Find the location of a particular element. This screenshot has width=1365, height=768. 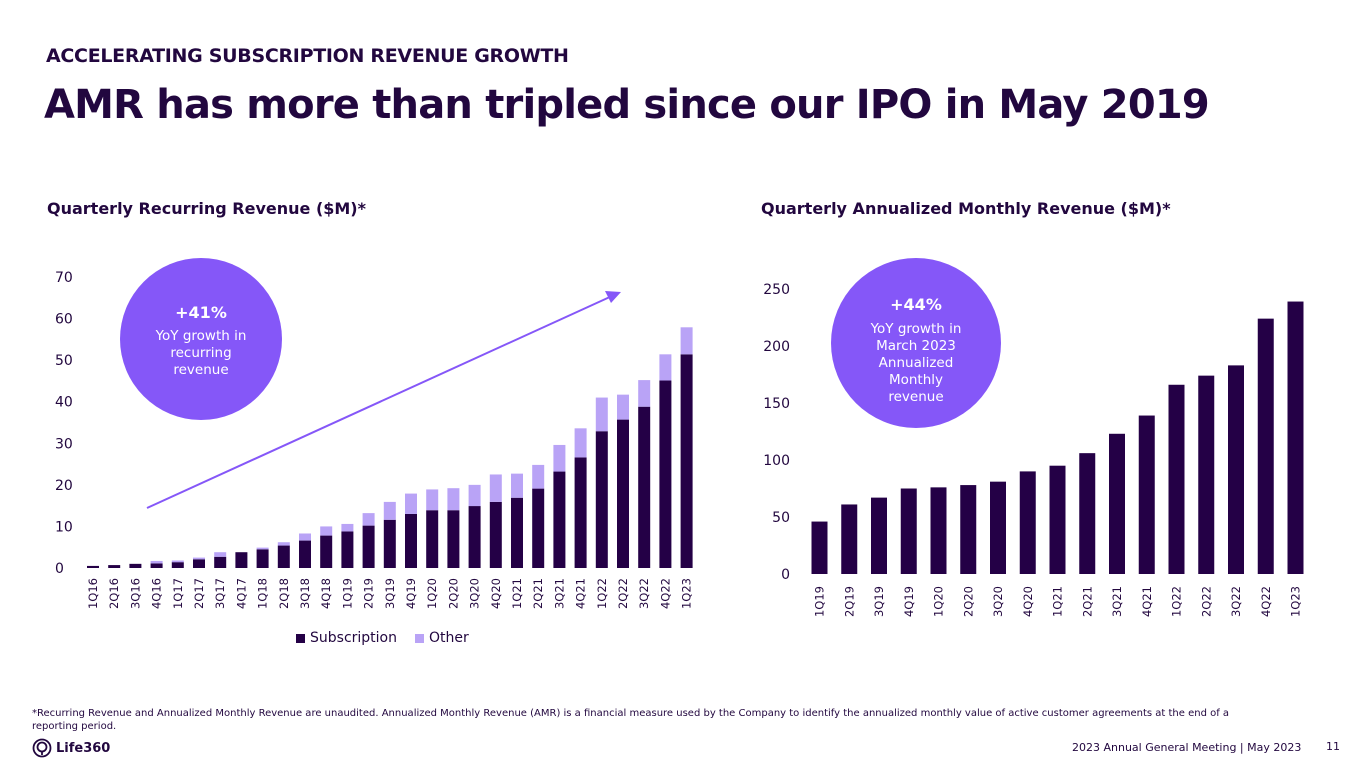

bar-amr-1Q20 is located at coordinates (938, 530).